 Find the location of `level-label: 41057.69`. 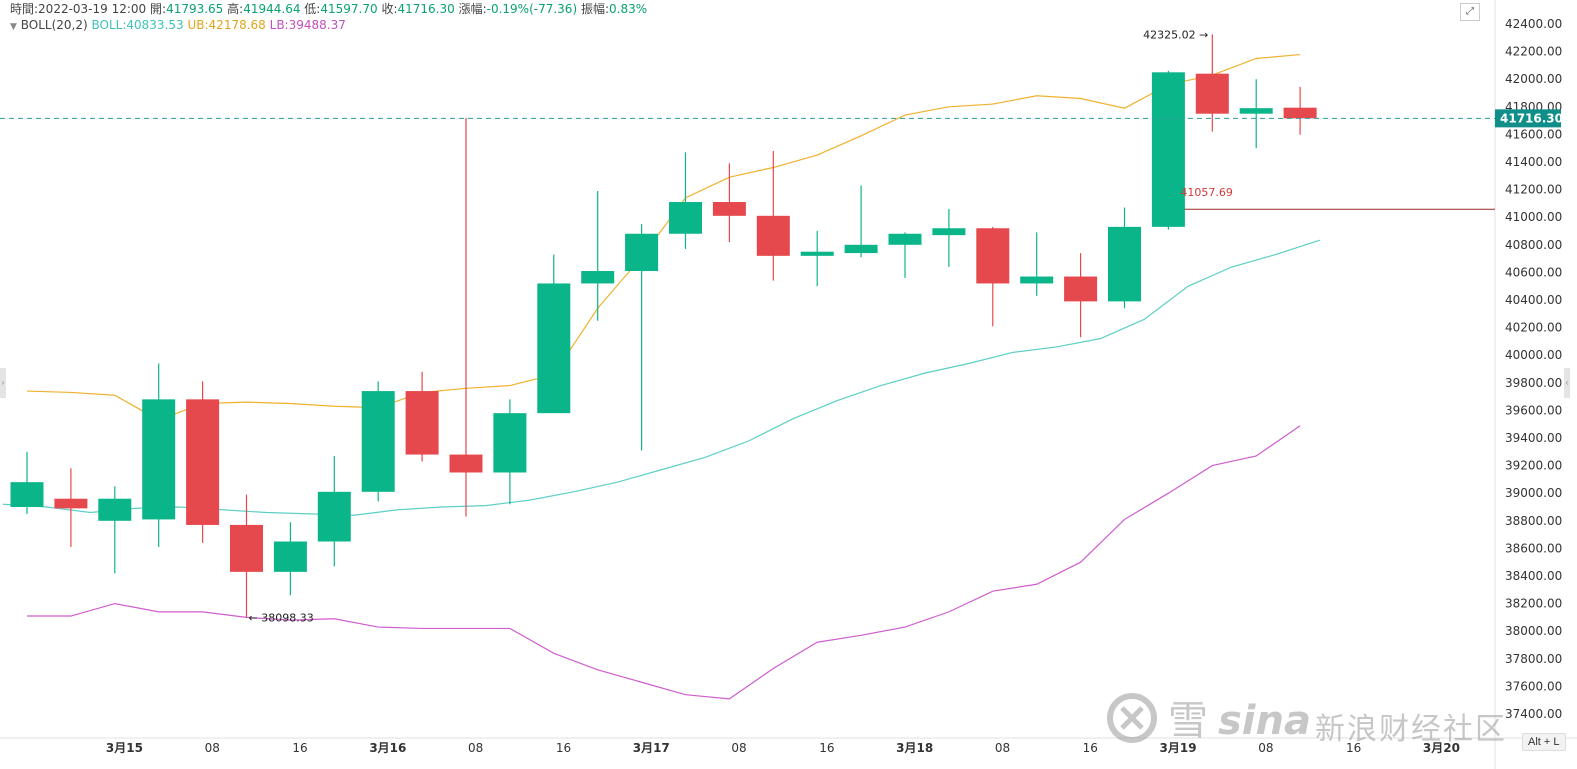

level-label: 41057.69 is located at coordinates (1206, 192).